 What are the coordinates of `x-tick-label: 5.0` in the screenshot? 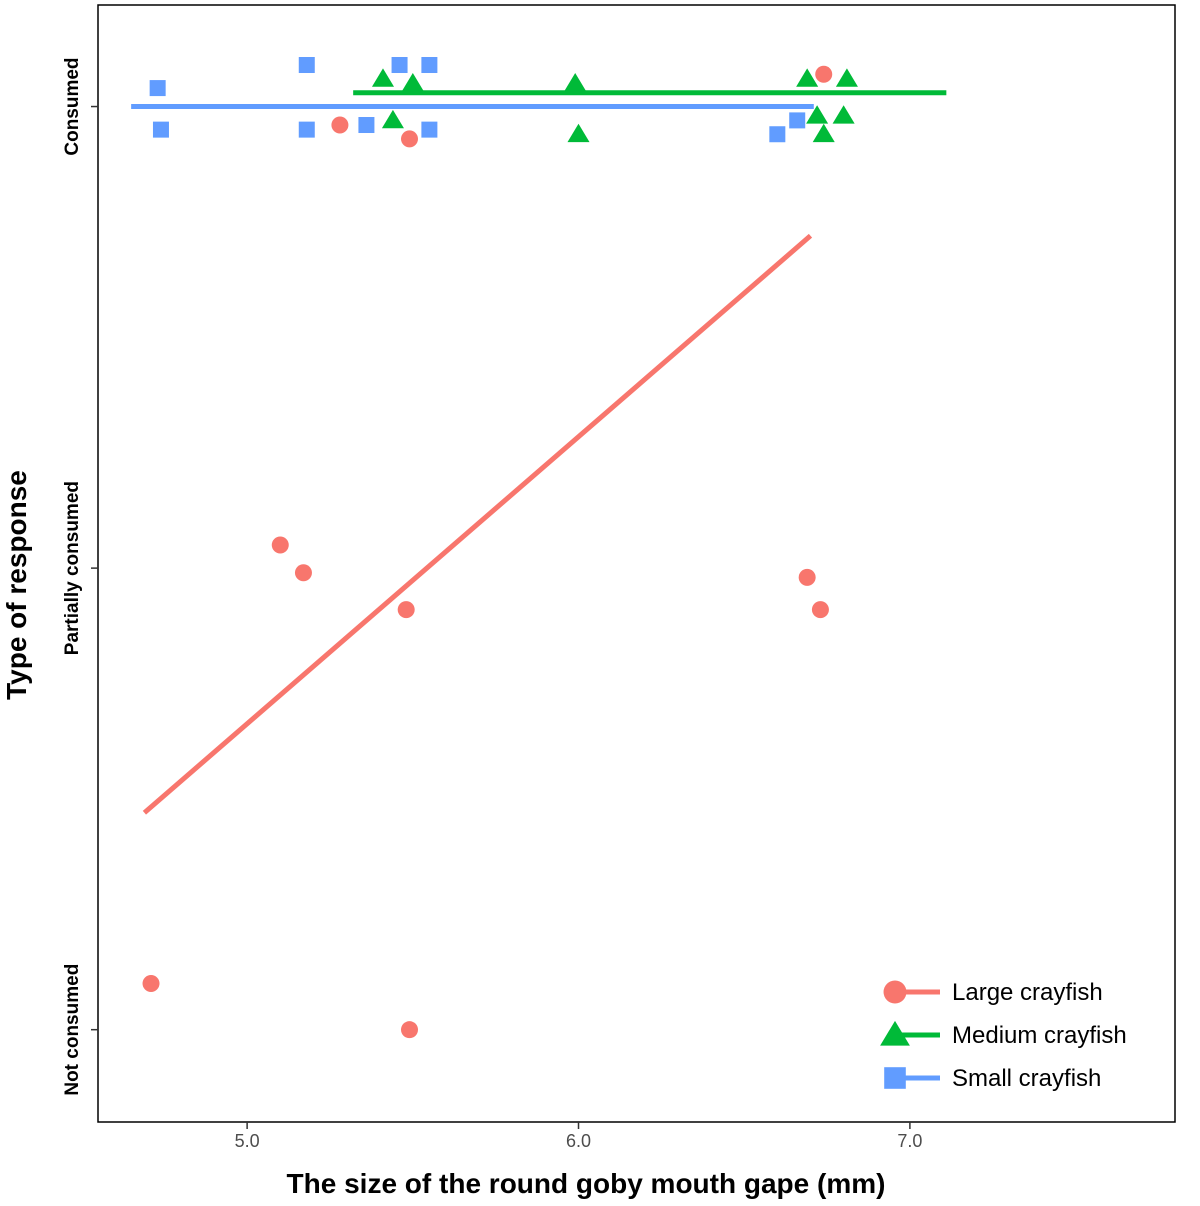 It's located at (247, 1141).